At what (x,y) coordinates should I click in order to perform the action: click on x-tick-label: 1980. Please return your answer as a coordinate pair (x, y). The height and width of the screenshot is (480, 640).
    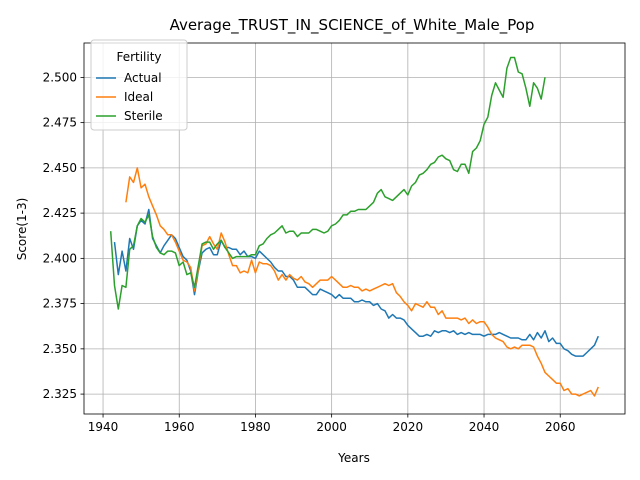
    Looking at the image, I should click on (255, 427).